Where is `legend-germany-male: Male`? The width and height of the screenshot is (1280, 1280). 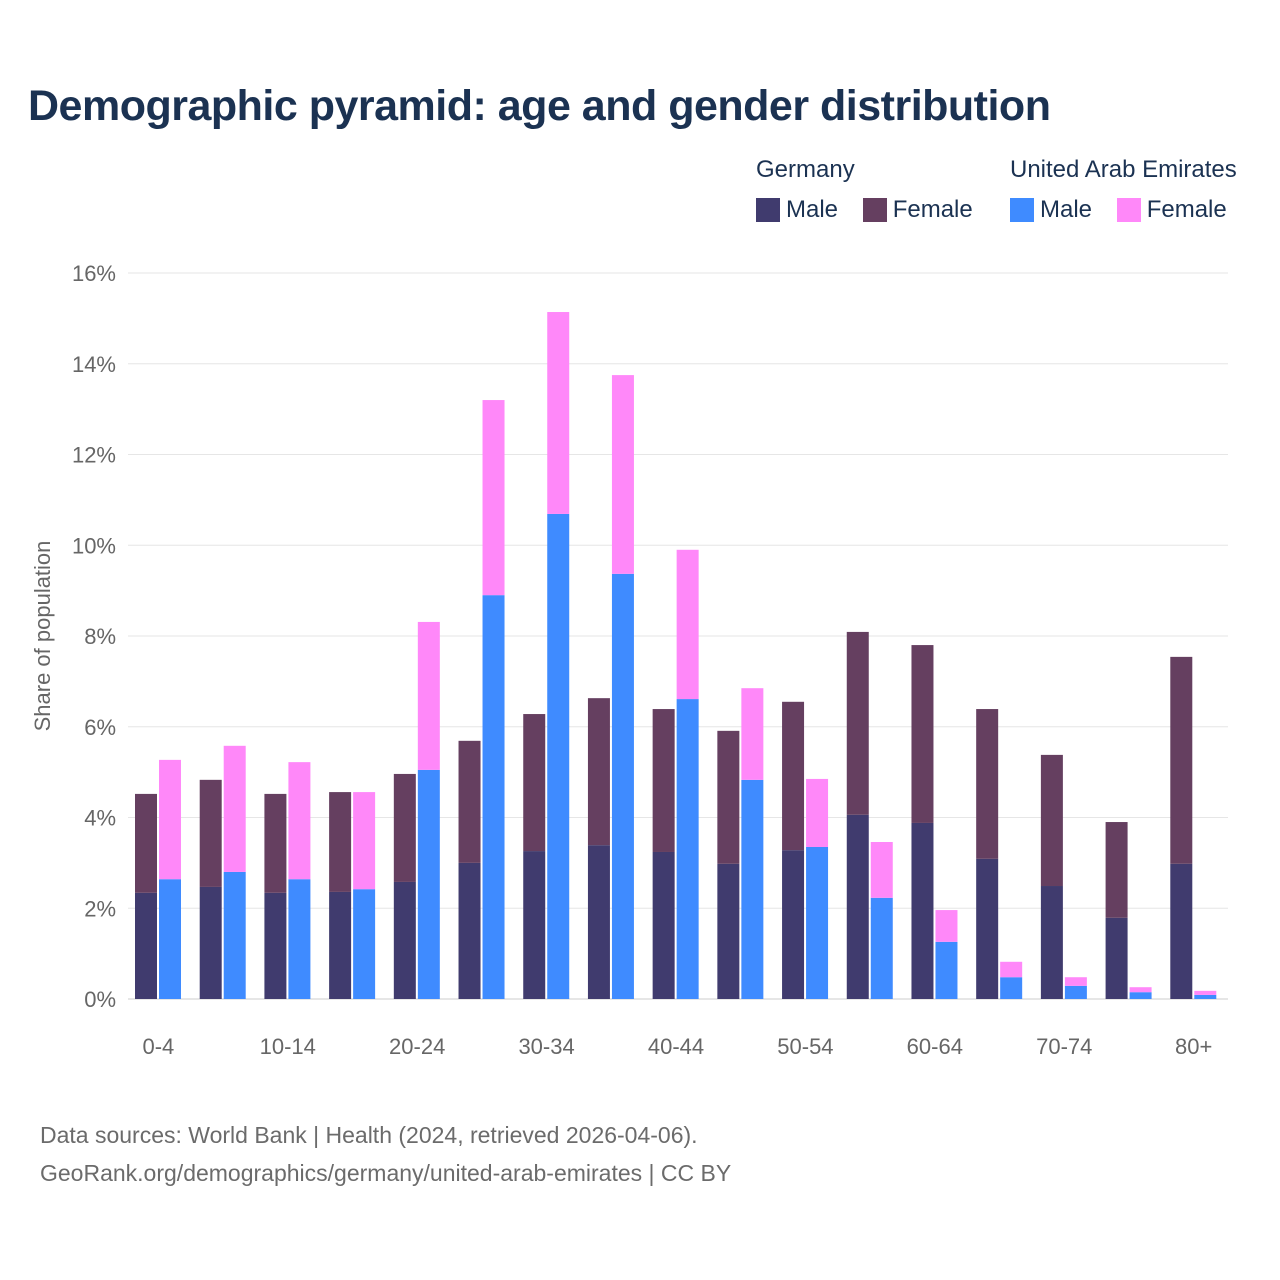
legend-germany-male: Male is located at coordinates (797, 210).